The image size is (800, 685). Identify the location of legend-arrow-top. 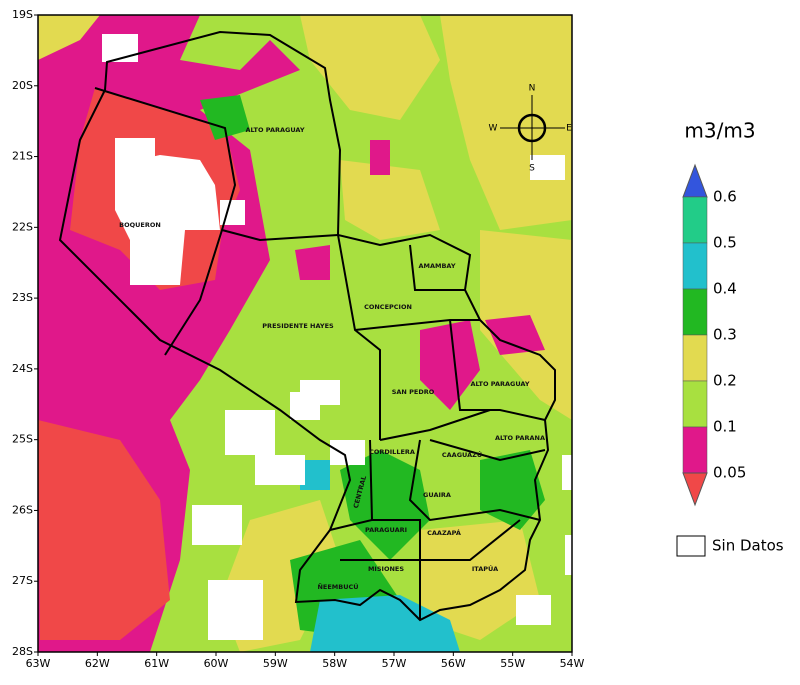
(695, 180).